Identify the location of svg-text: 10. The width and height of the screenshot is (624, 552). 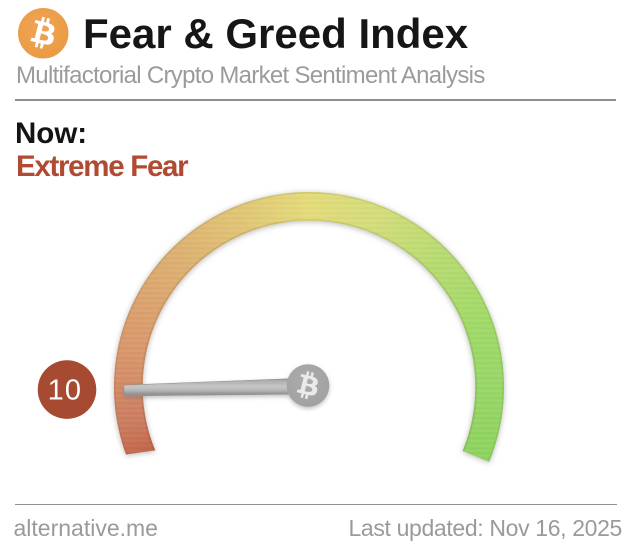
(65, 390).